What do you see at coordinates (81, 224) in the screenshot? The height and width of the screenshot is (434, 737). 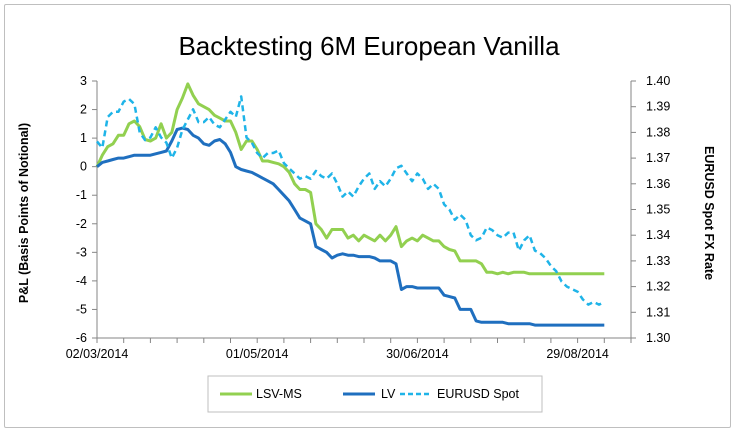 I see `y-tick-label: -2` at bounding box center [81, 224].